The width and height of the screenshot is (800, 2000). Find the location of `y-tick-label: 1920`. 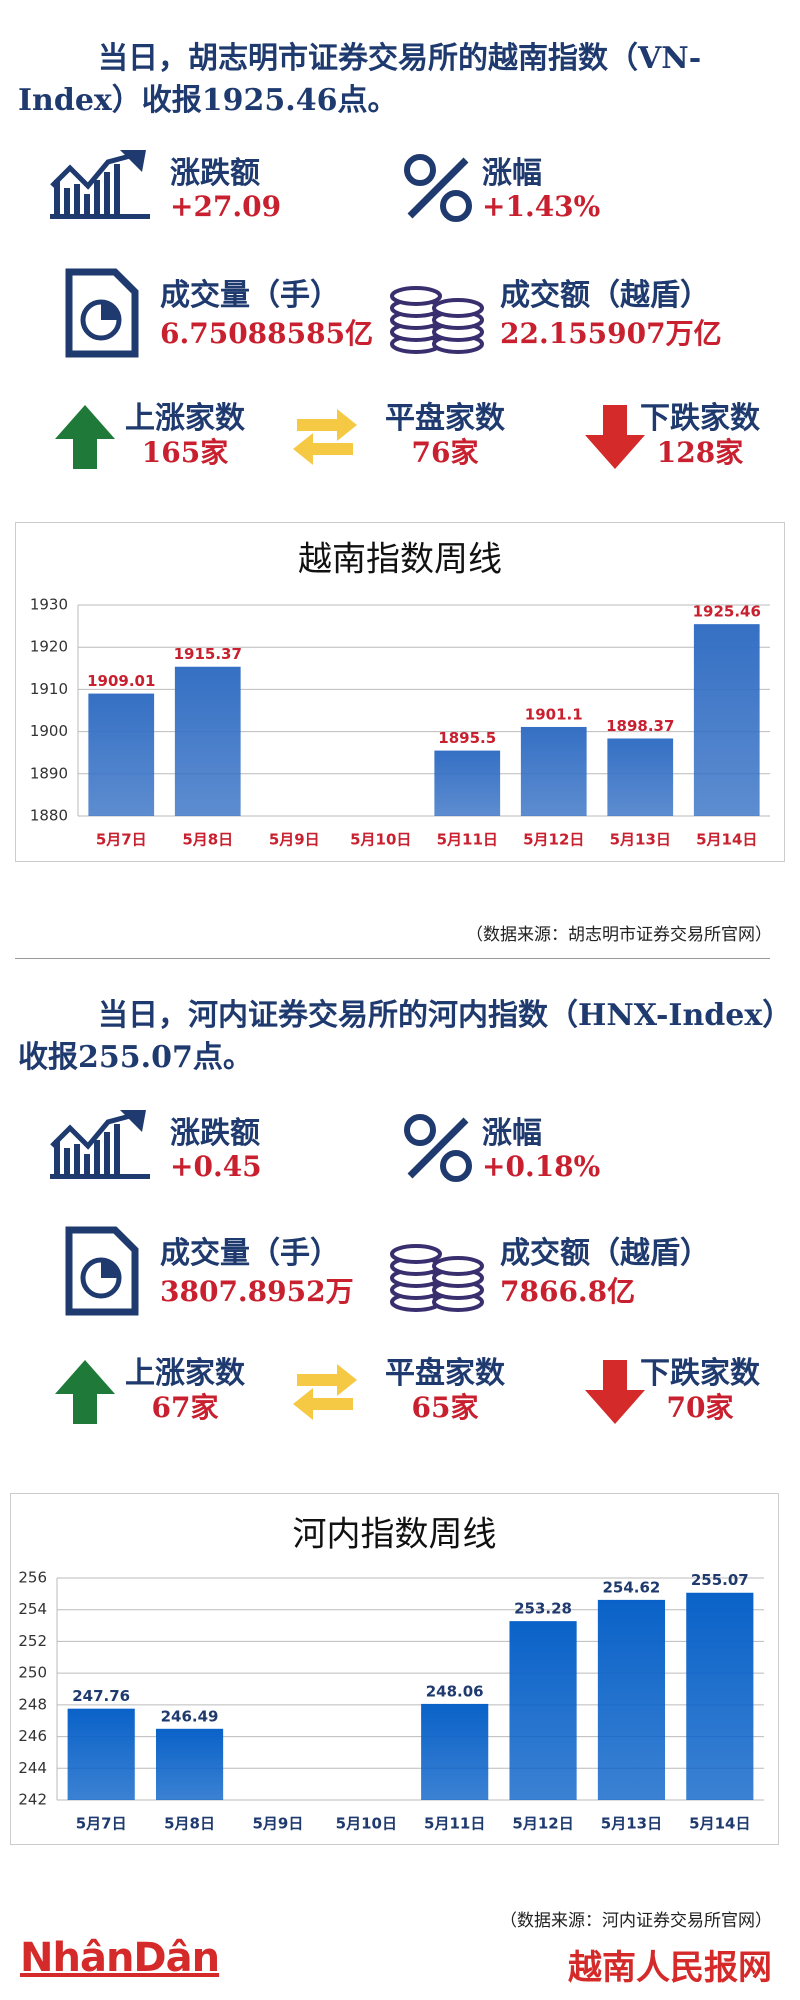

y-tick-label: 1920 is located at coordinates (49, 647).